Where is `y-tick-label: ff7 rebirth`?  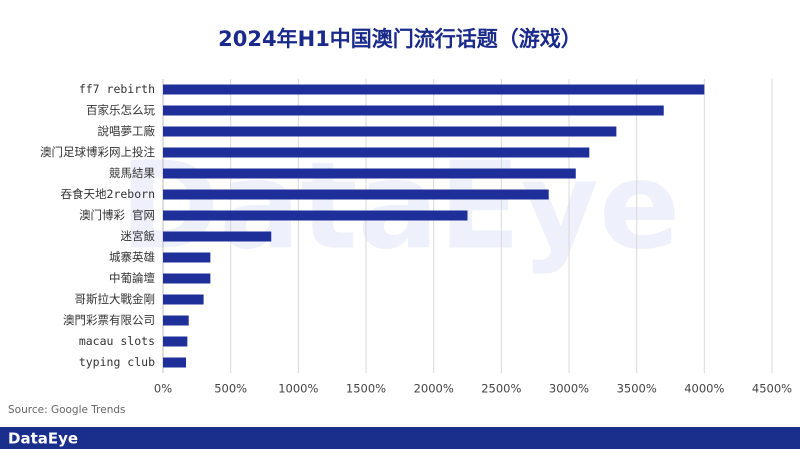 y-tick-label: ff7 rebirth is located at coordinates (117, 89).